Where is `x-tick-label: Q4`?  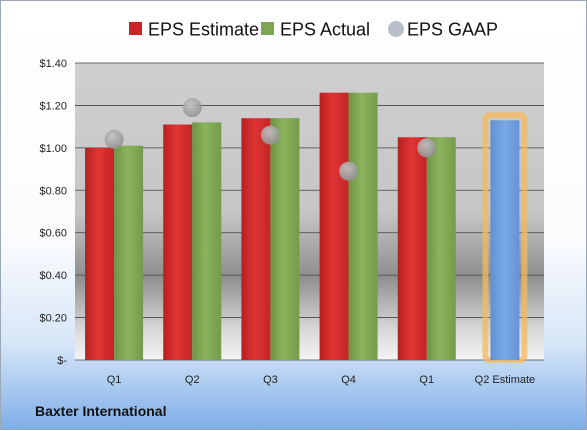
x-tick-label: Q4 is located at coordinates (348, 380).